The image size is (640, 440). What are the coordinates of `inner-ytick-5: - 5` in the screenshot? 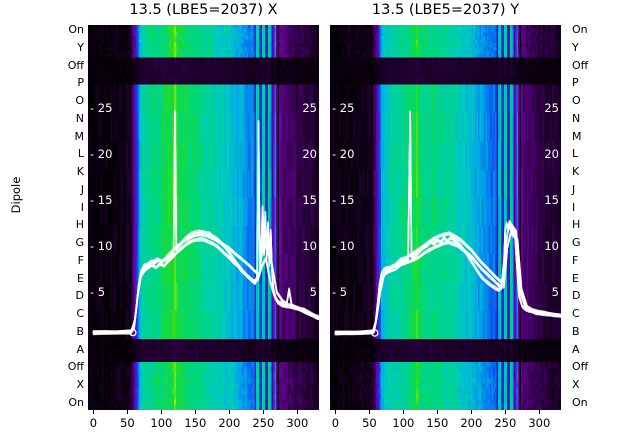 It's located at (340, 291).